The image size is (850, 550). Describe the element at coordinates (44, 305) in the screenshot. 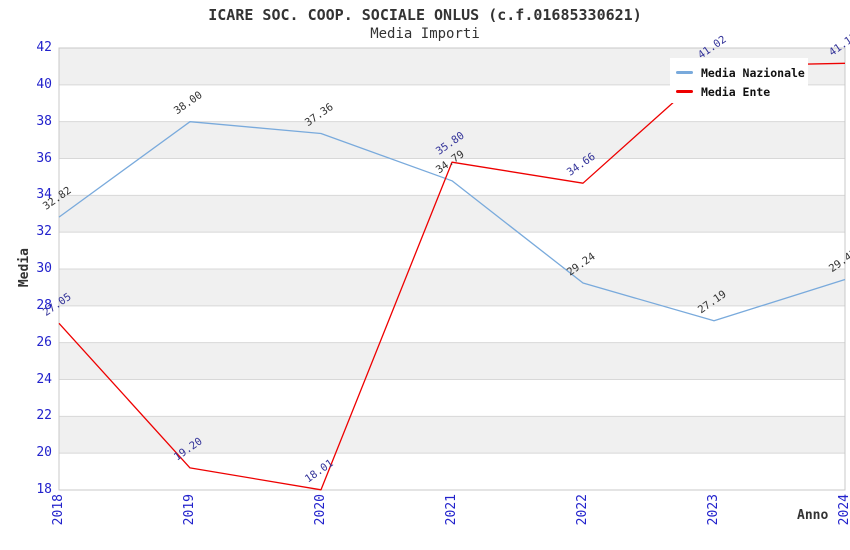

I see `y-tick-label: 28` at that location.